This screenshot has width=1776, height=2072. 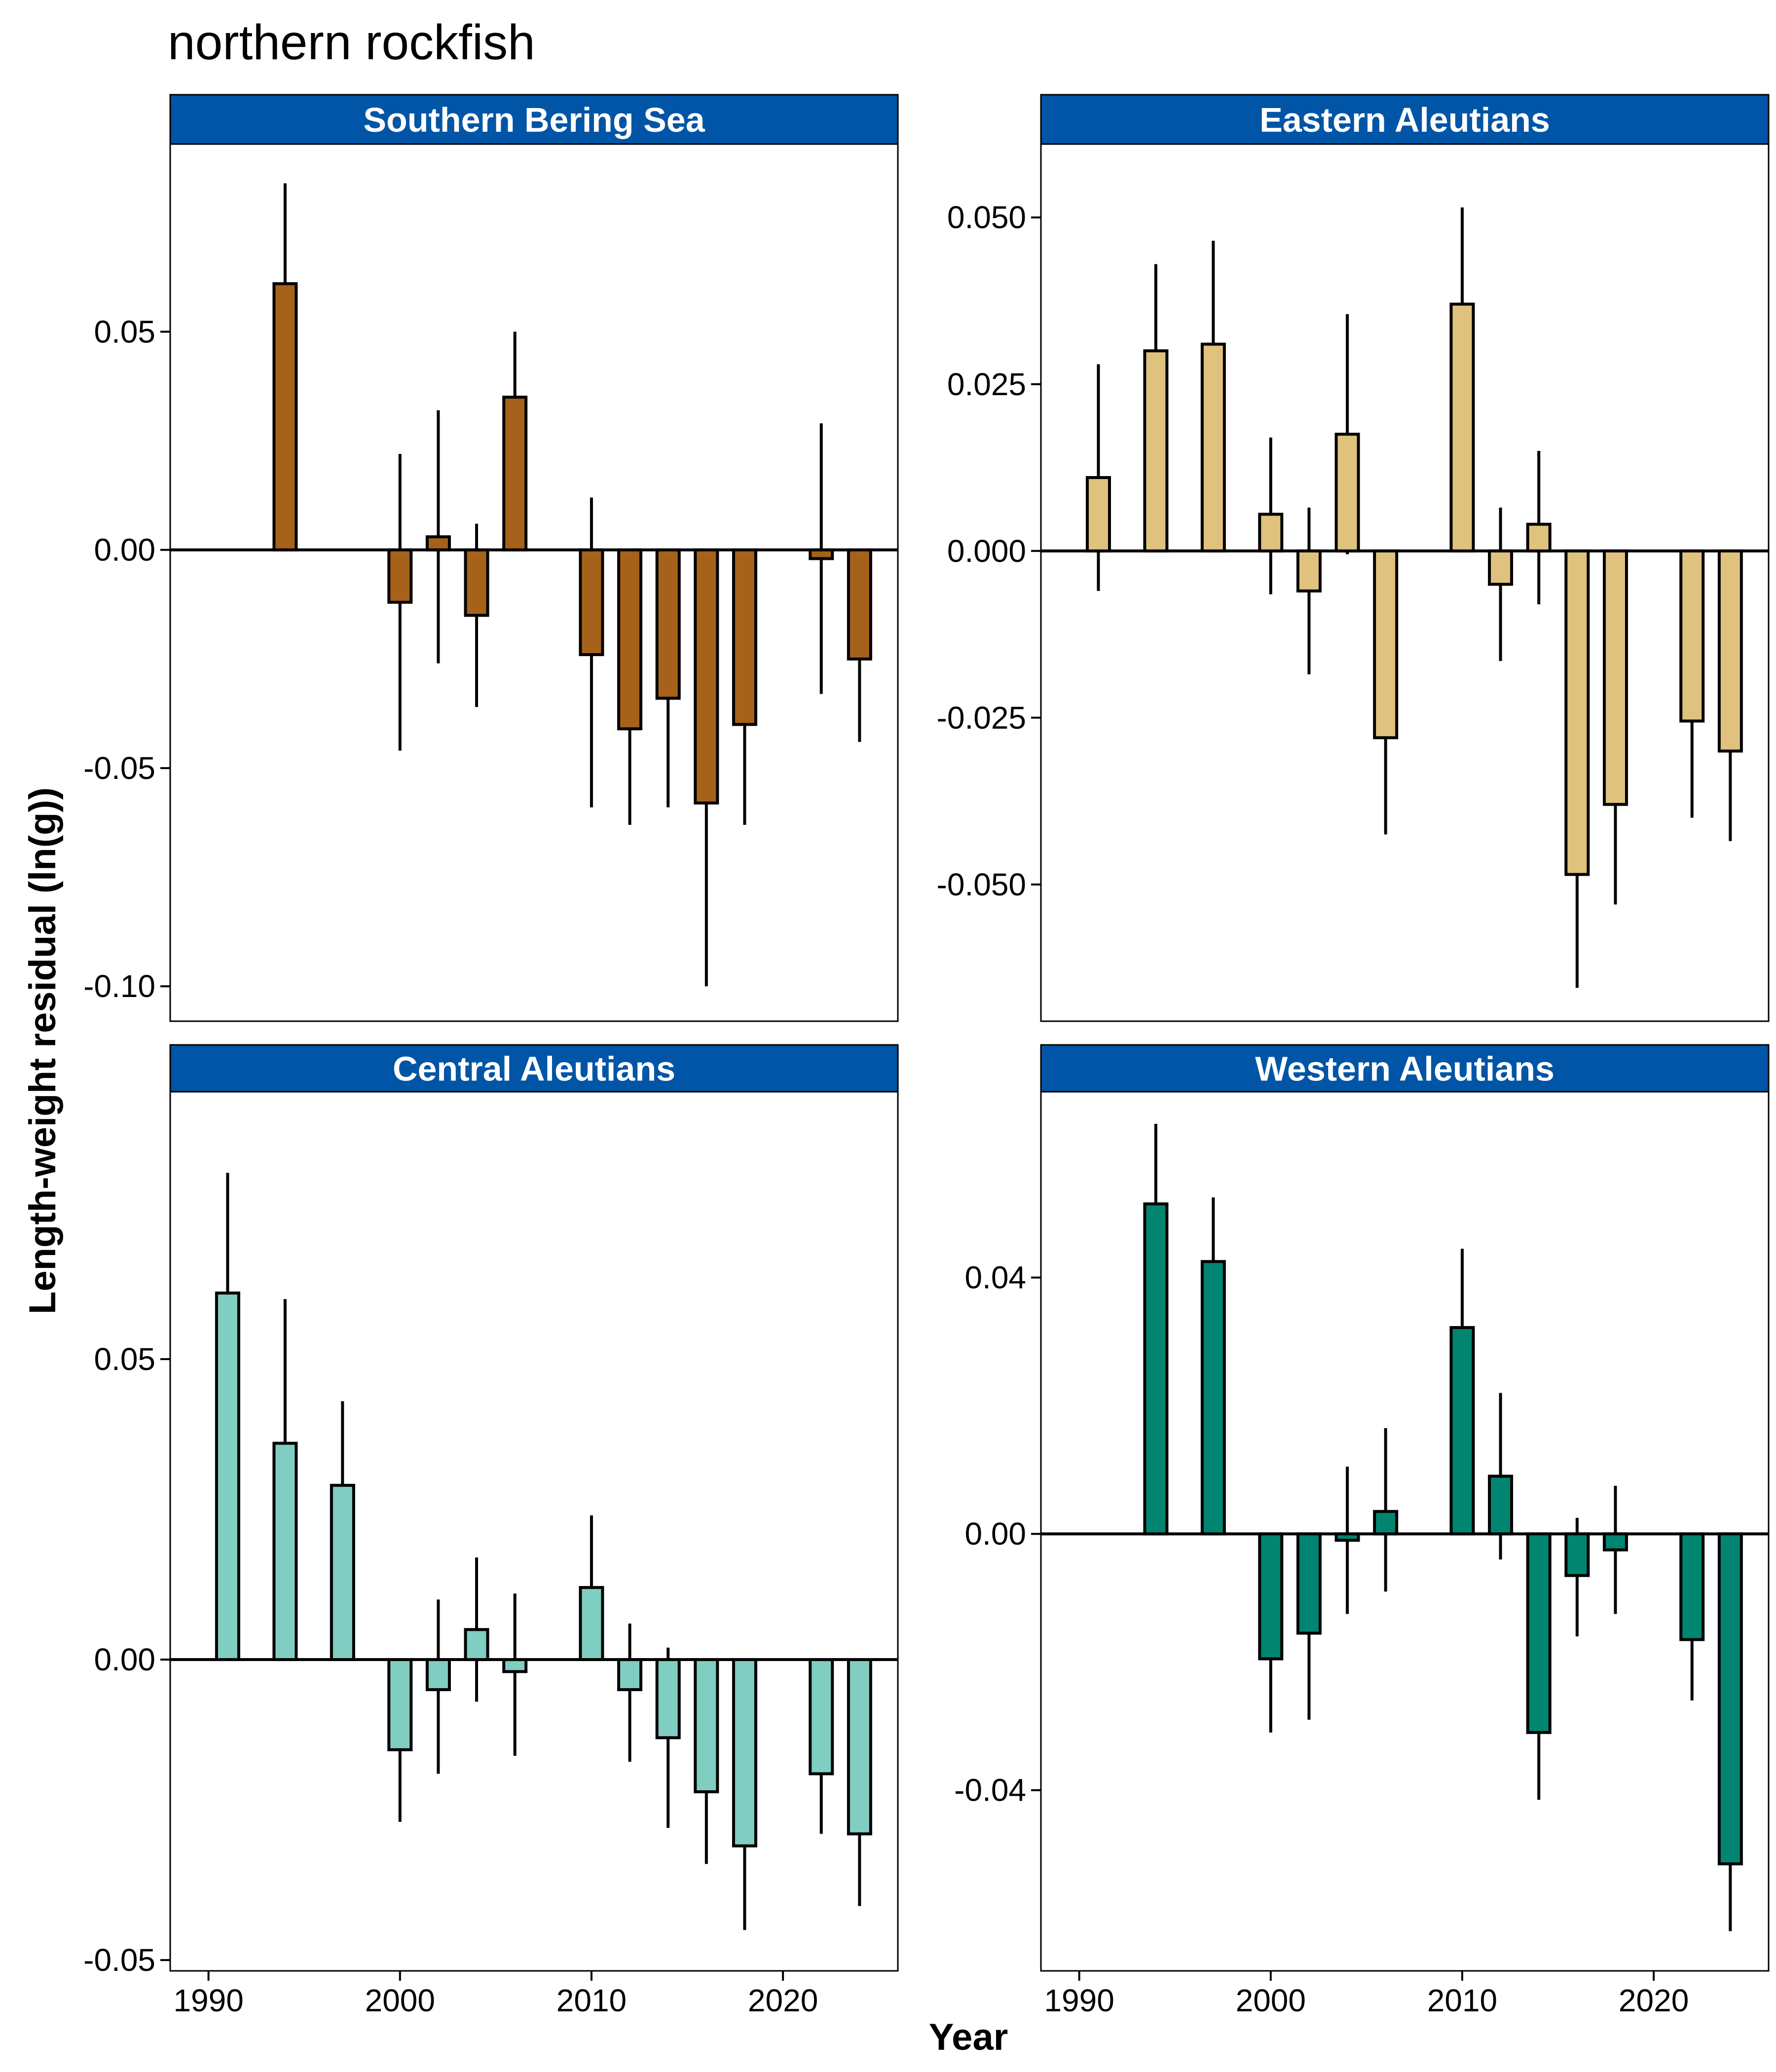 I want to click on facet-strip-label: Eastern Aleutians, so click(x=1404, y=120).